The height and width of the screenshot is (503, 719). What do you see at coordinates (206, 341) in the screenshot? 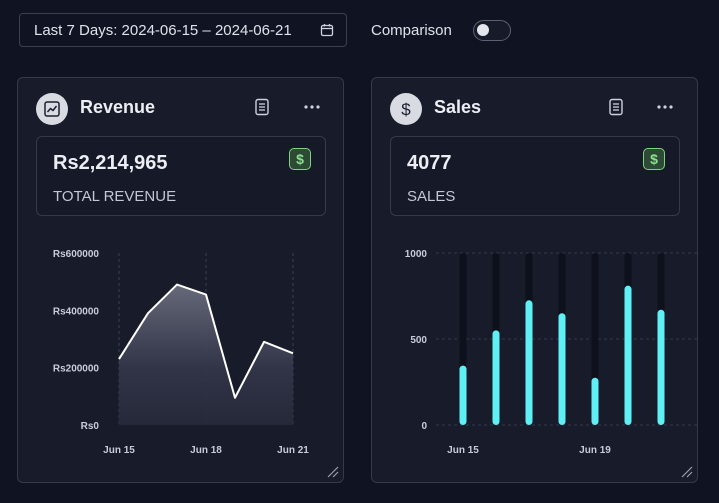
I see `revenue-line` at bounding box center [206, 341].